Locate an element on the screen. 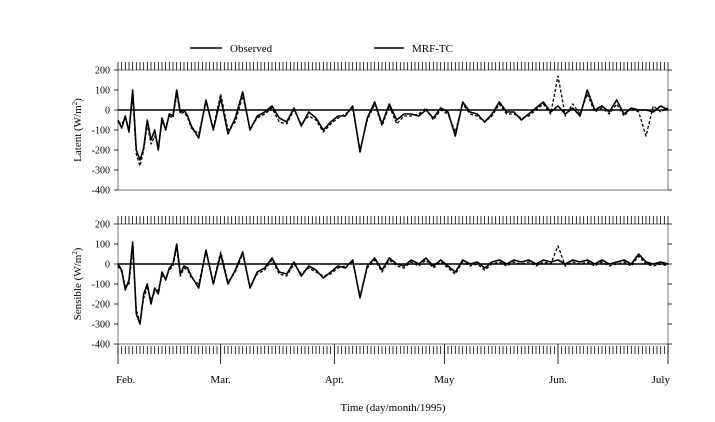  sensible-y-tick-label: -300 is located at coordinates (101, 325).